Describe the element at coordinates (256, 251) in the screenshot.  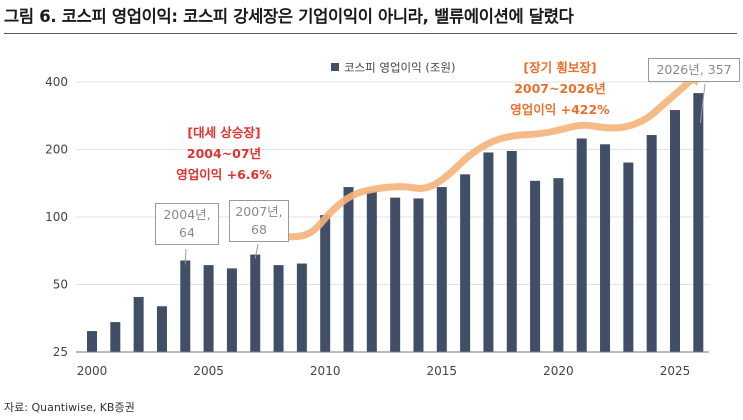
I see `callout-2007-pointer` at that location.